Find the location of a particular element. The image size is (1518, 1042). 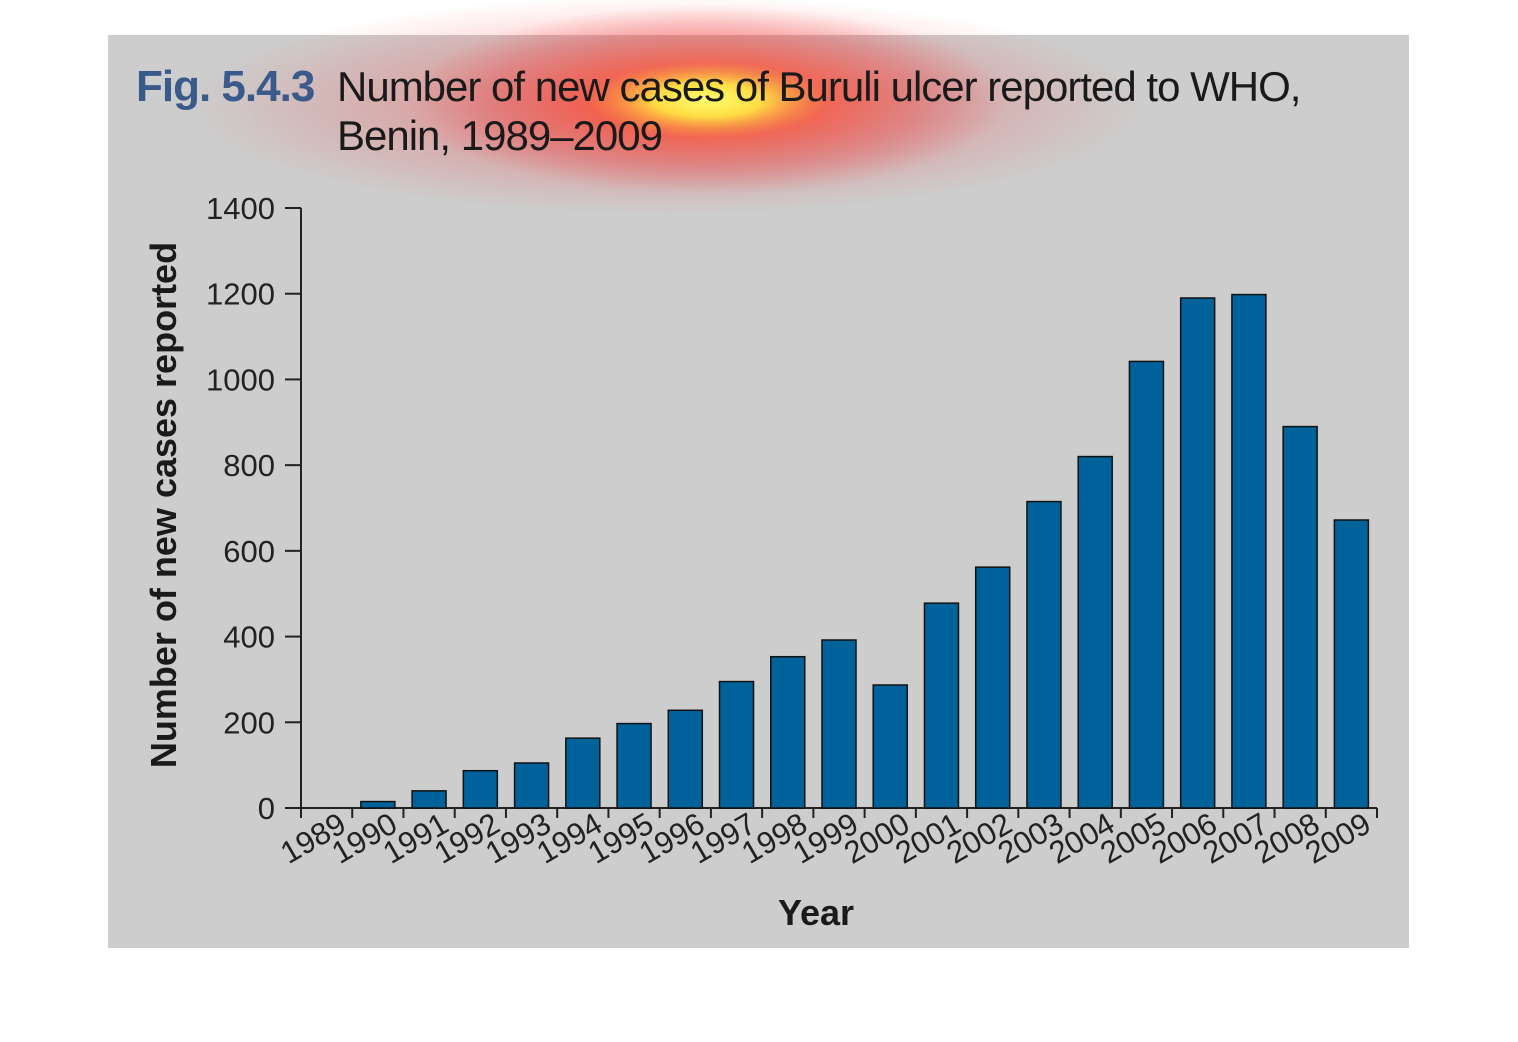

bar-1995 is located at coordinates (634, 765).